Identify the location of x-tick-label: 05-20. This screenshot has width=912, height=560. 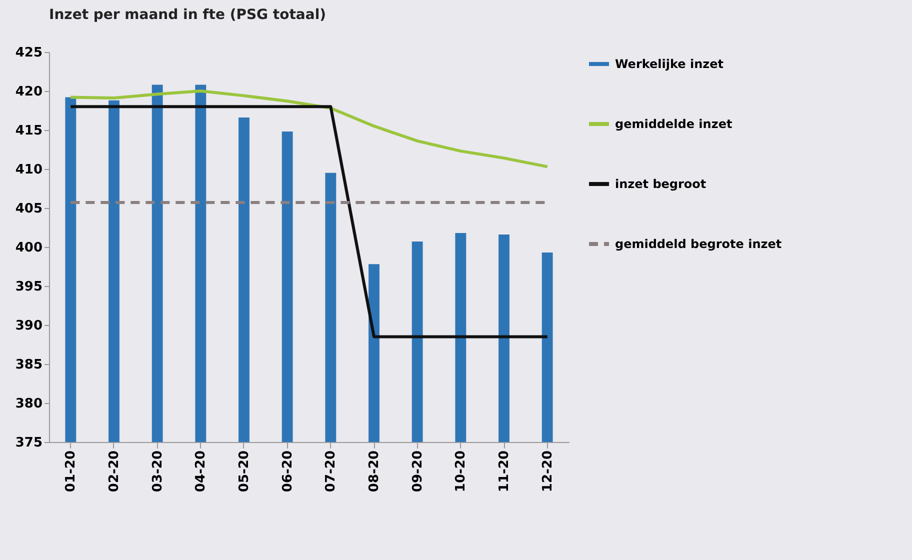
(244, 471).